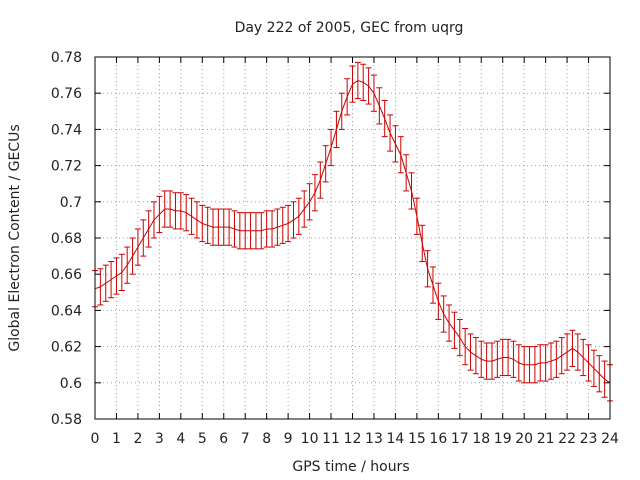 This screenshot has width=640, height=480. Describe the element at coordinates (159, 439) in the screenshot. I see `x-tick-label: 3` at that location.